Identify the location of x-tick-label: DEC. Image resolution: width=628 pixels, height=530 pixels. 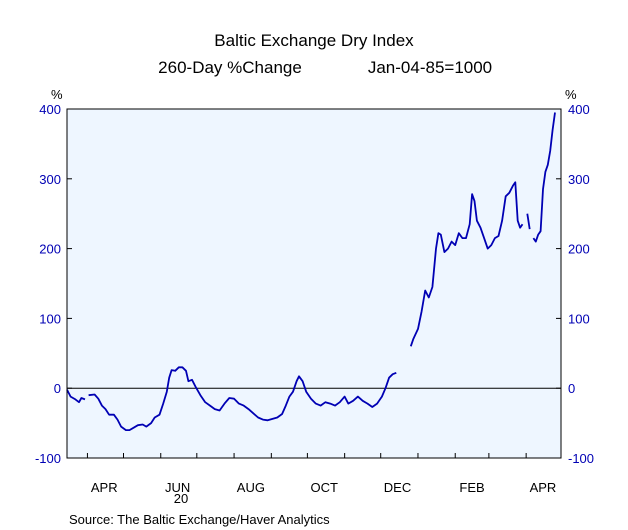
(397, 487).